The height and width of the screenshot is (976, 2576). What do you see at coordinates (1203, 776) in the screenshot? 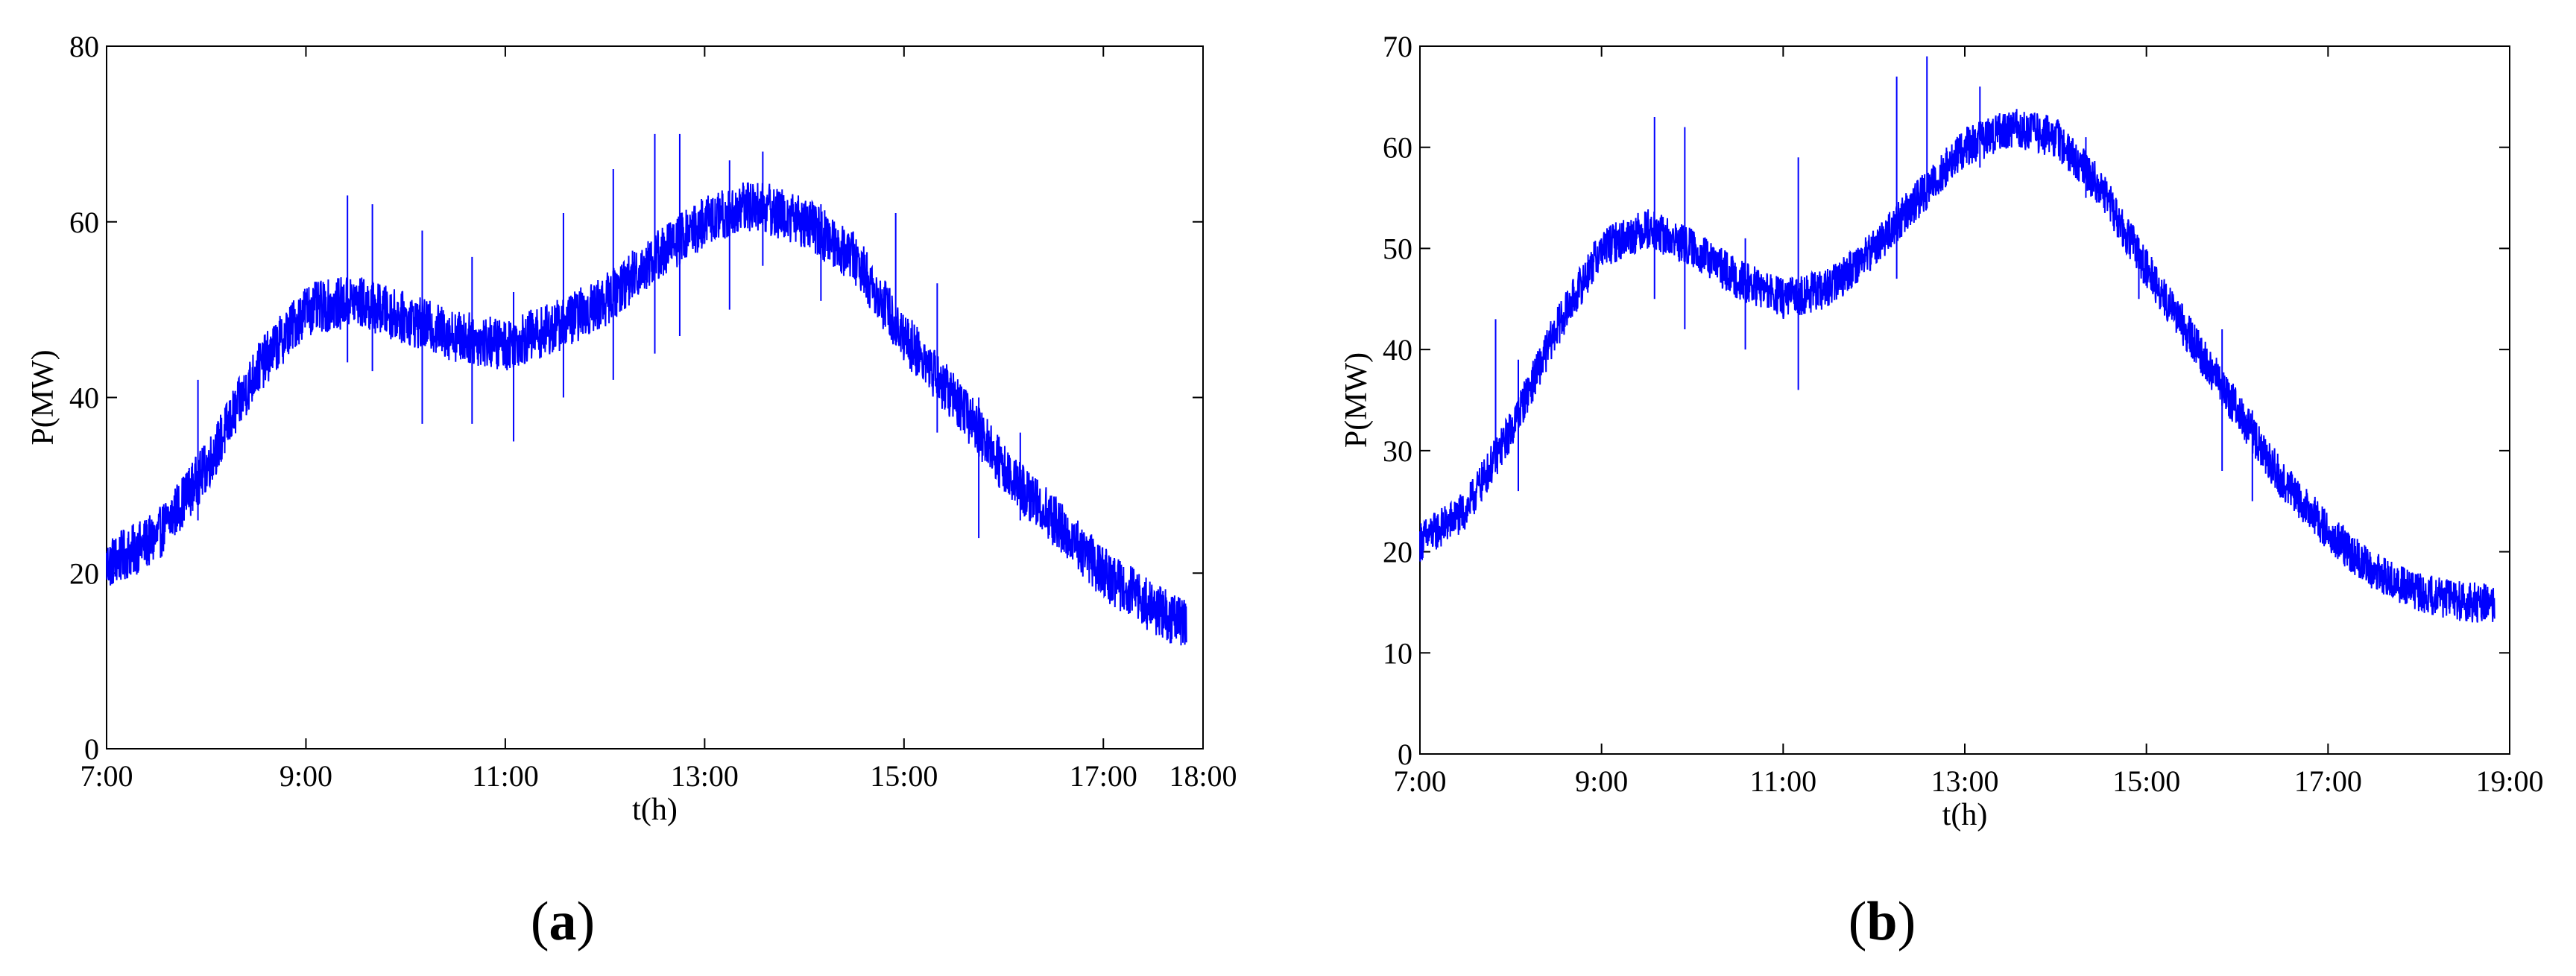
I see `x-tick-label: 18:00` at bounding box center [1203, 776].